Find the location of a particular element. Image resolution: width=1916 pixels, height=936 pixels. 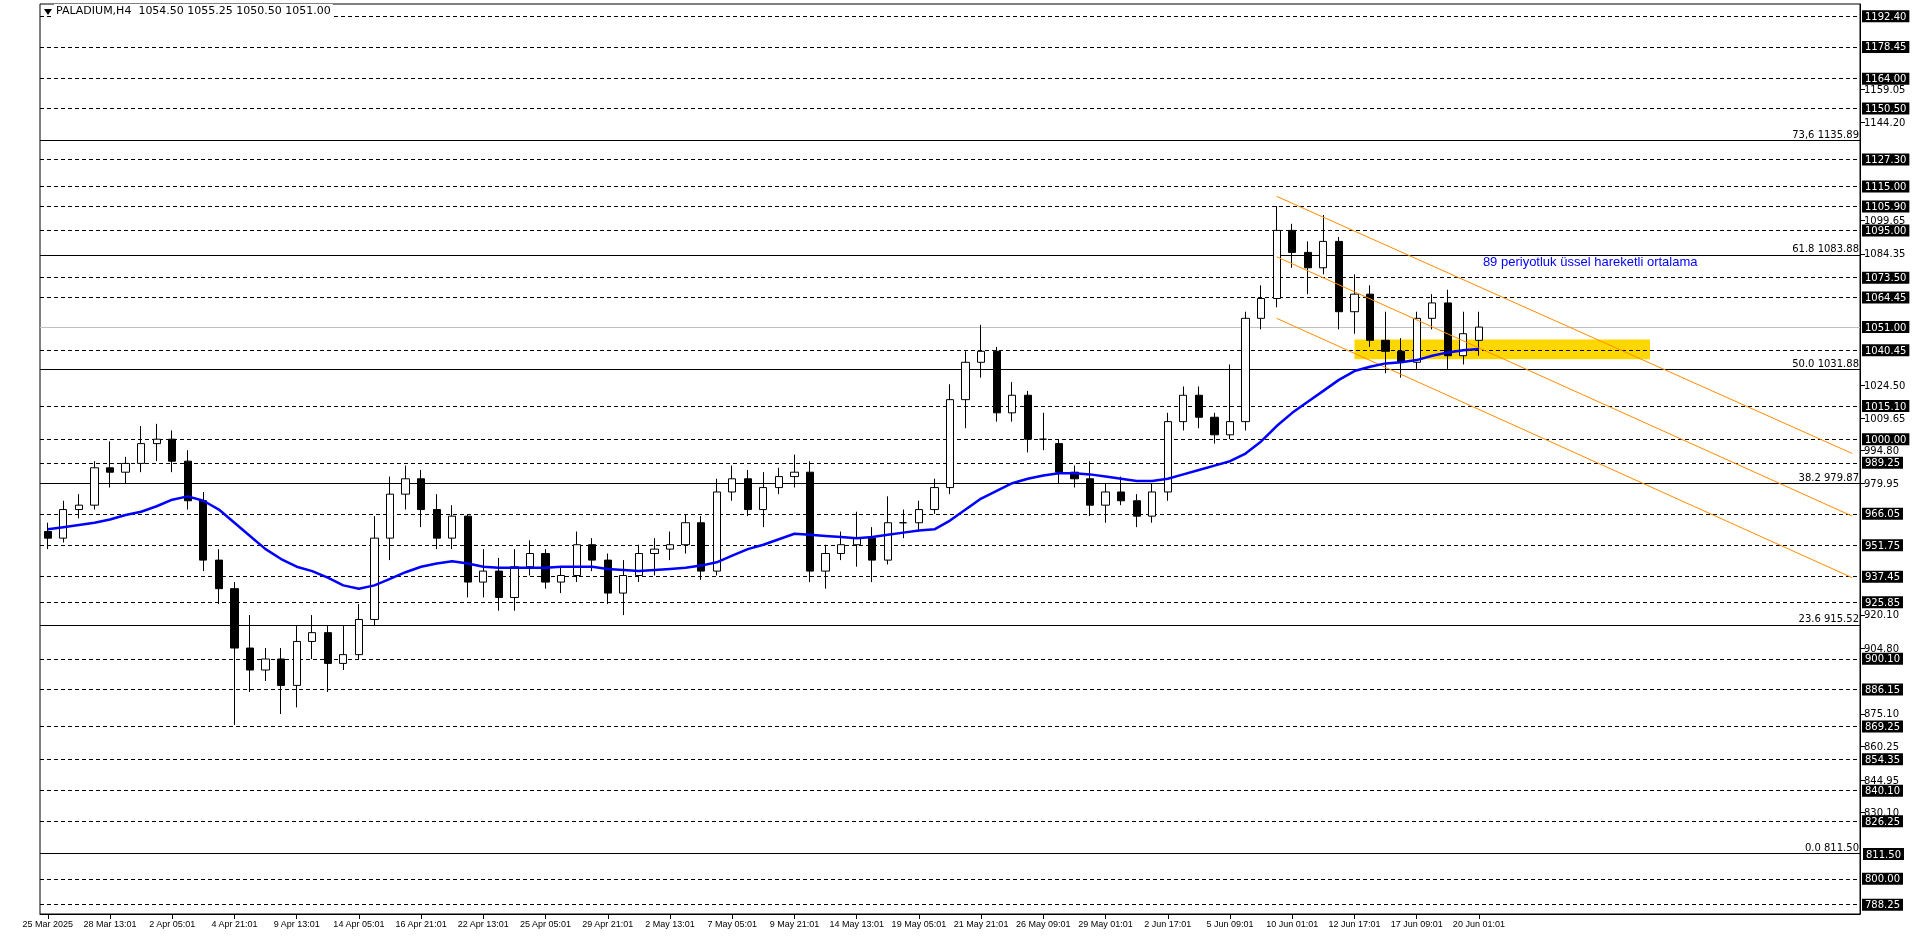

ref-line-label: 50.0 1031.88 is located at coordinates (1825, 363).